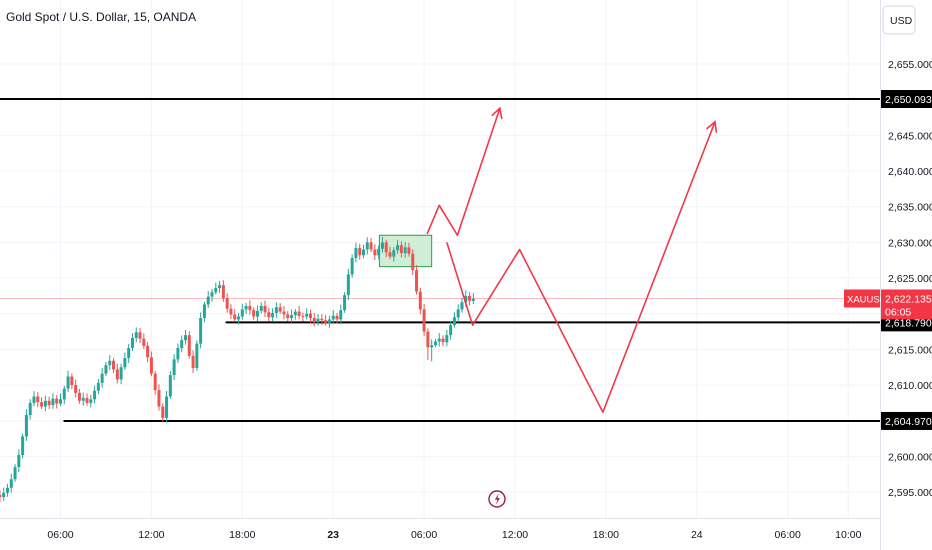 This screenshot has height=550, width=932. What do you see at coordinates (910, 136) in the screenshot?
I see `y-tick-label: 2,645.000` at bounding box center [910, 136].